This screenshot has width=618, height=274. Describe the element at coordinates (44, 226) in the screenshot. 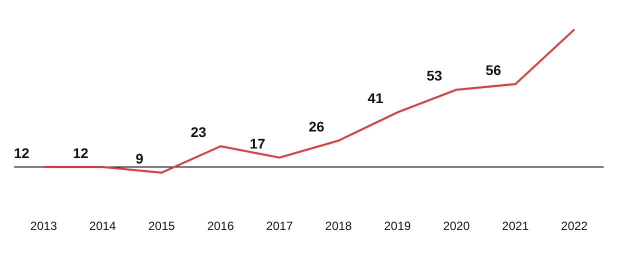

I see `x-tick-label: 2013` at that location.